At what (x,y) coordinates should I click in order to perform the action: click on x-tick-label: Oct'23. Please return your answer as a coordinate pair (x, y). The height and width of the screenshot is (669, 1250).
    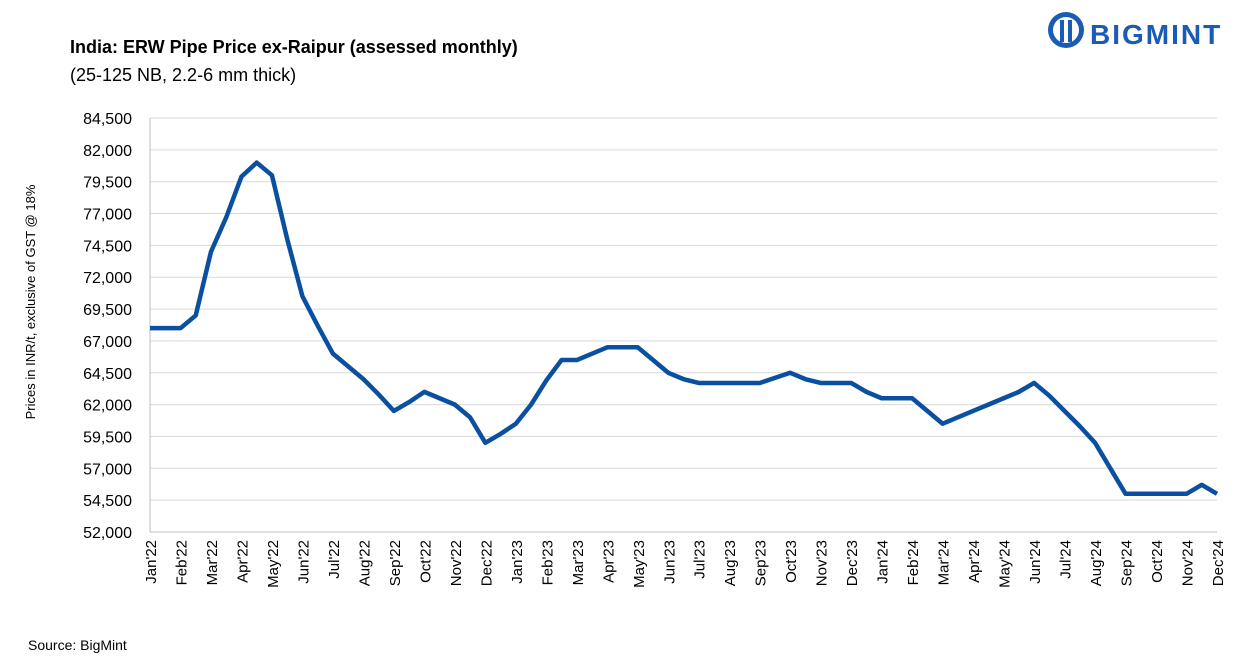
    Looking at the image, I should click on (791, 561).